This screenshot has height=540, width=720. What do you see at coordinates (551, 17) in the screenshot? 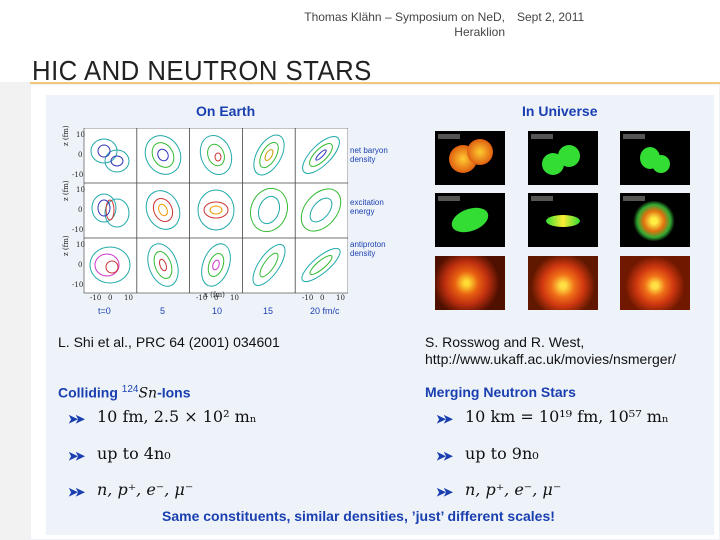
I see `header-date: Sept 2, 2011` at bounding box center [551, 17].